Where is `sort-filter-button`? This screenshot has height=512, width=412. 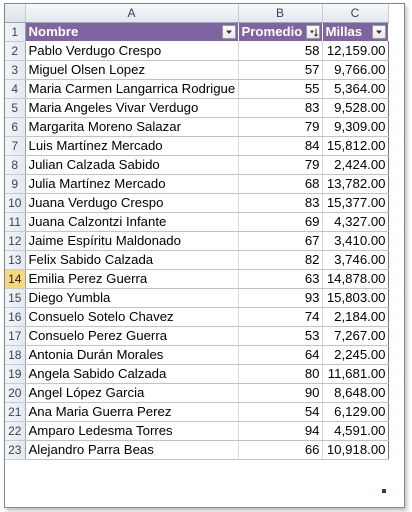 sort-filter-button is located at coordinates (312, 31).